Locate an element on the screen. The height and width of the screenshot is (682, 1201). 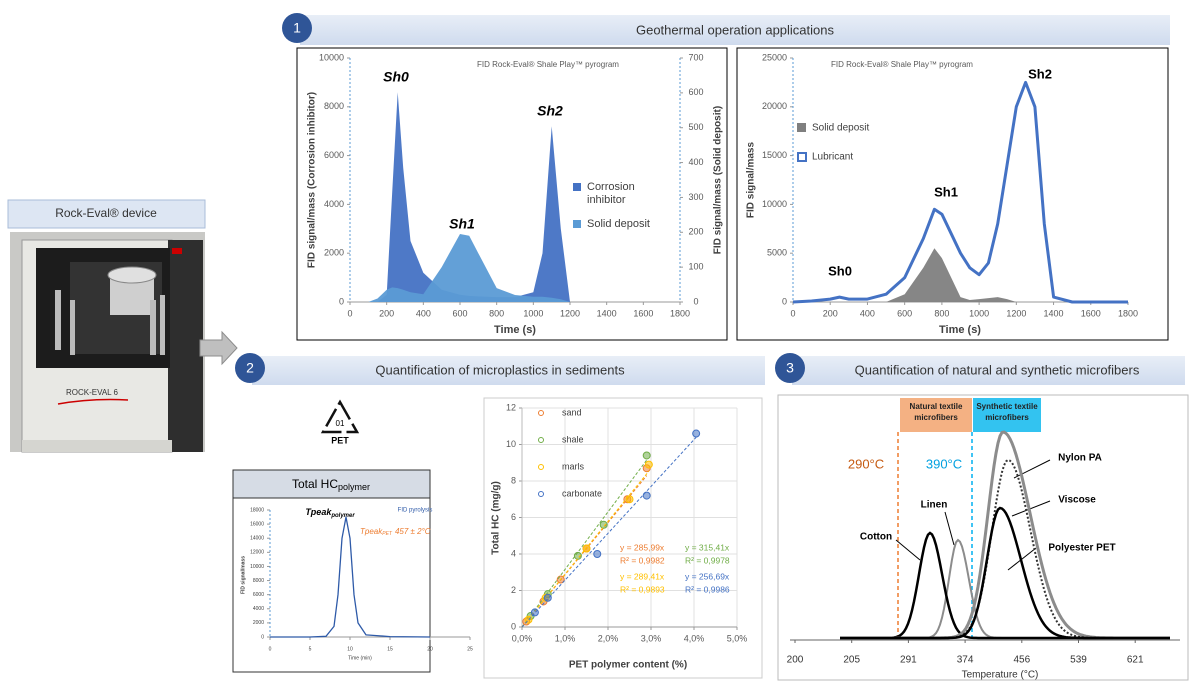
x-tick-label: 5 is located at coordinates (310, 649).